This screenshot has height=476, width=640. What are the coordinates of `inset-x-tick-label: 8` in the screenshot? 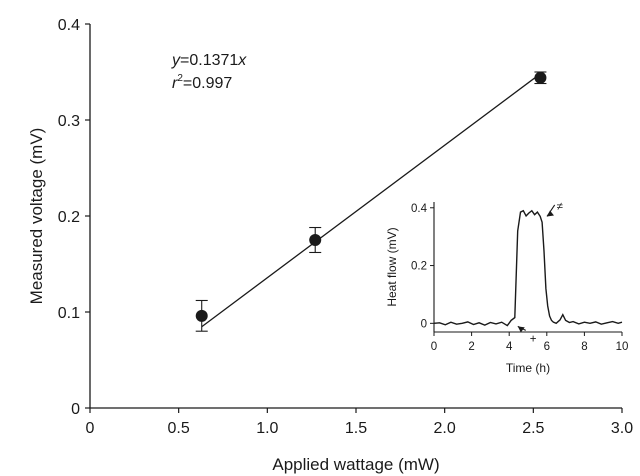 It's located at (584, 347).